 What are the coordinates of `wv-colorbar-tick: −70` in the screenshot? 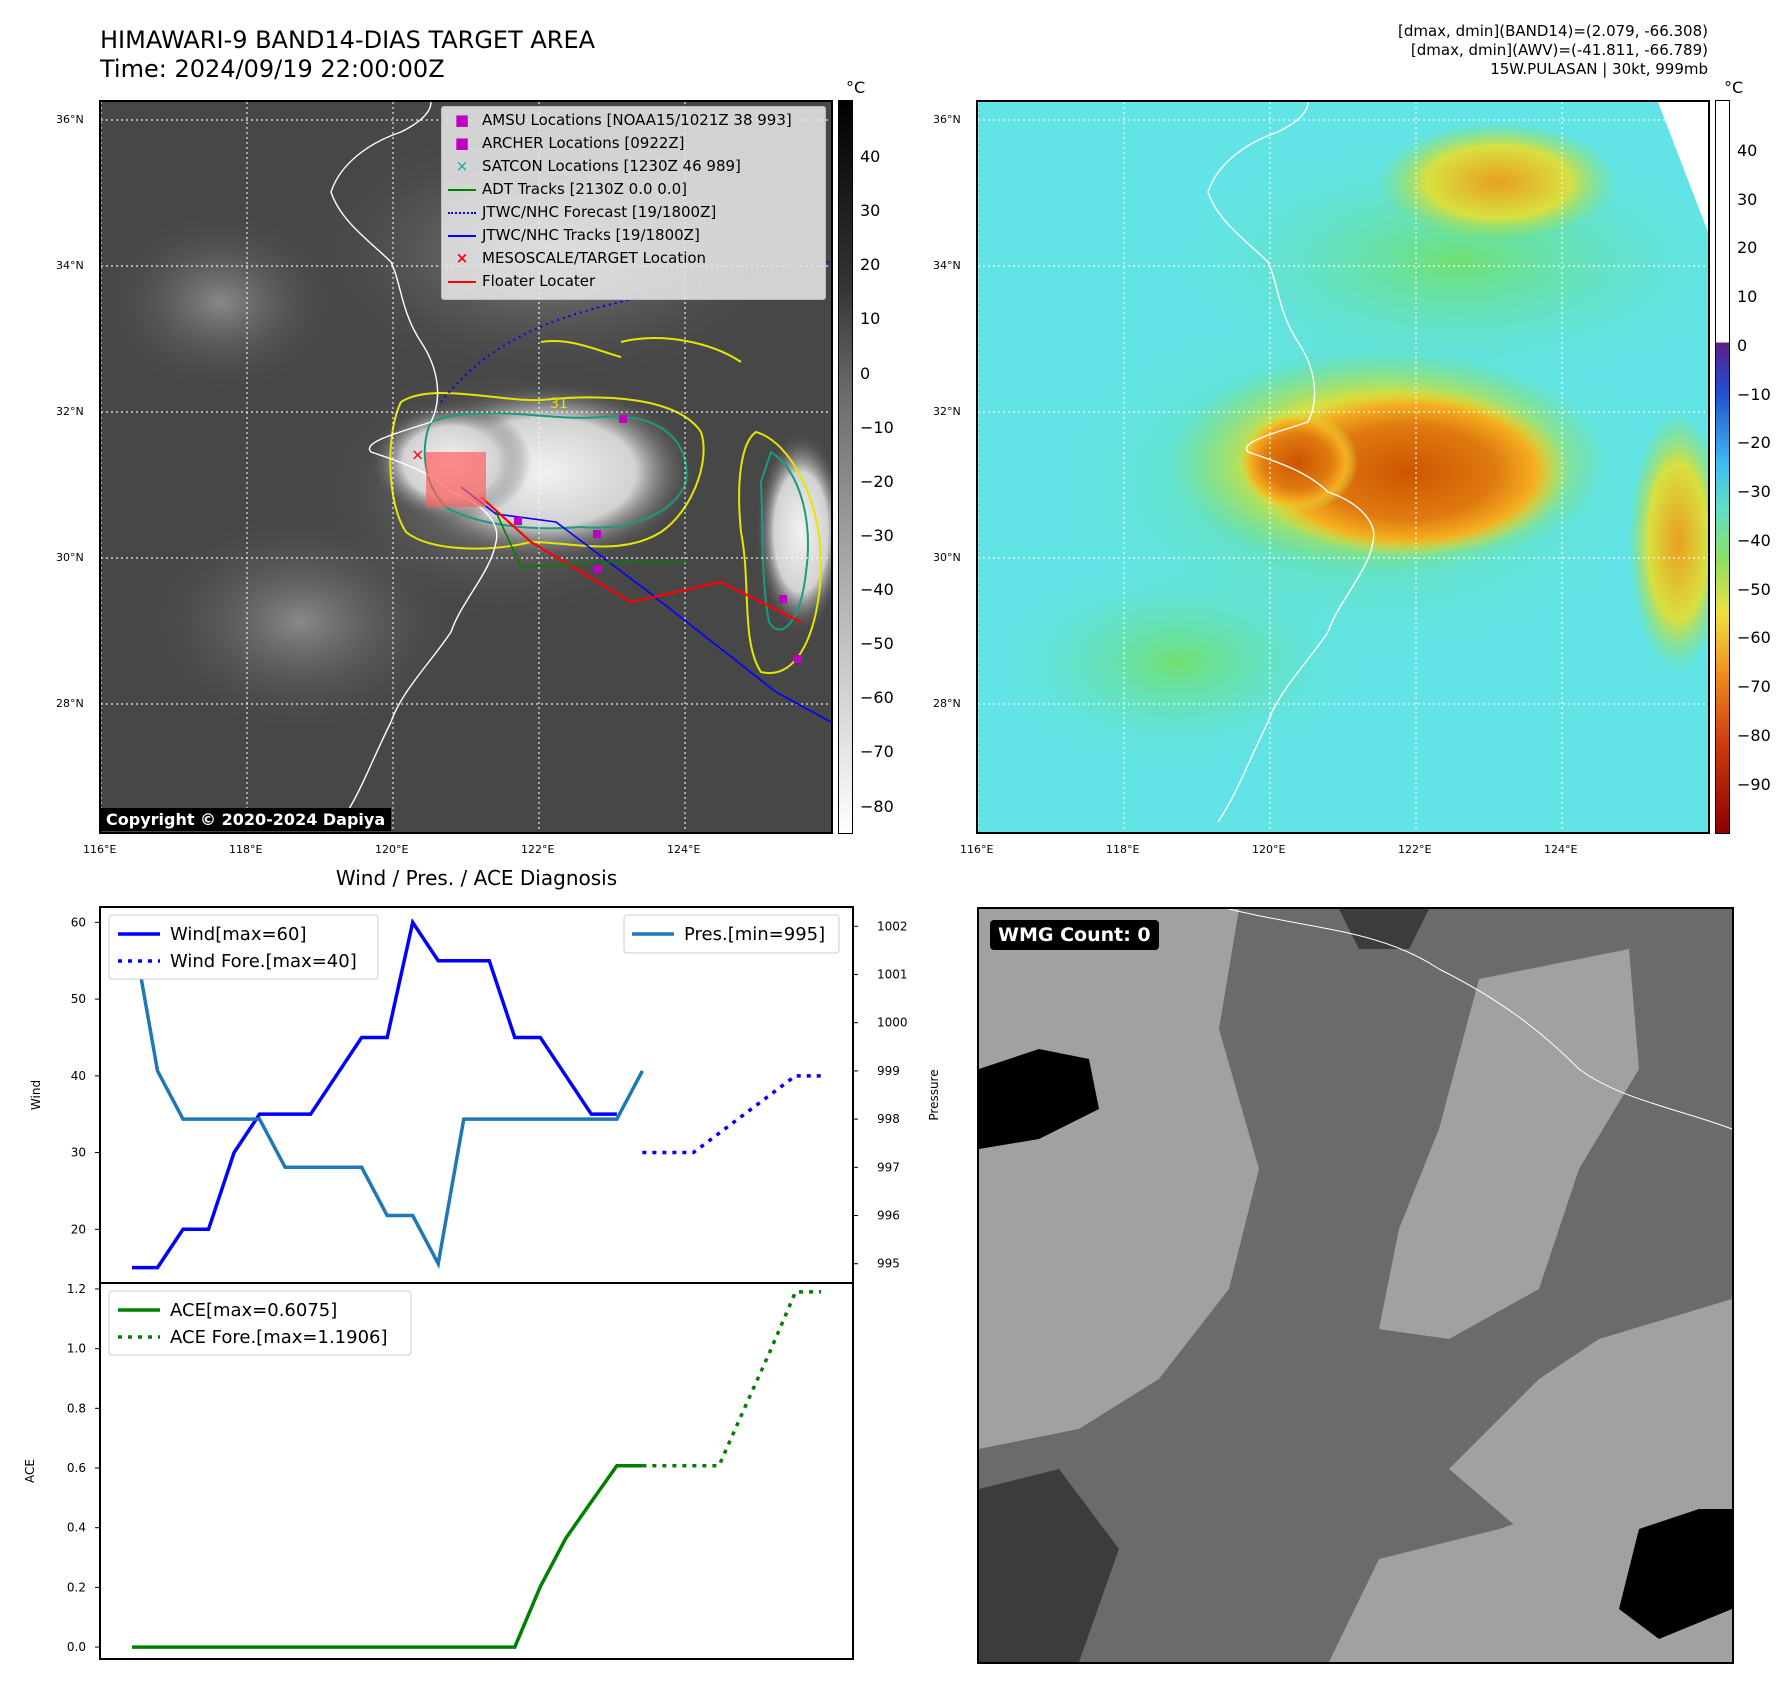 It's located at (1754, 686).